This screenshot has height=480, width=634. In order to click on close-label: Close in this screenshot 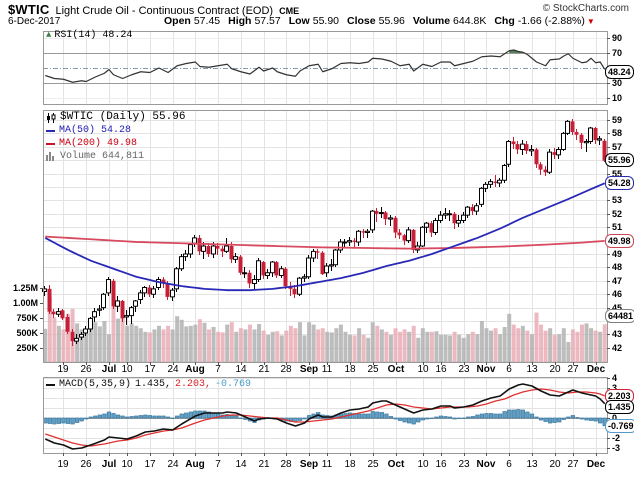, I will do `click(361, 21)`.